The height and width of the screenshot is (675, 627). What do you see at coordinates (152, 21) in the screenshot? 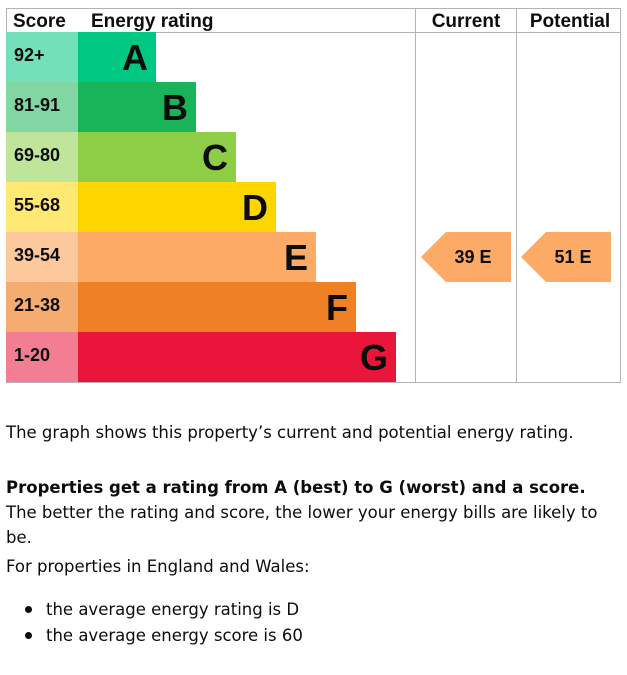
I see `header-energy-rating: Energy rating` at bounding box center [152, 21].